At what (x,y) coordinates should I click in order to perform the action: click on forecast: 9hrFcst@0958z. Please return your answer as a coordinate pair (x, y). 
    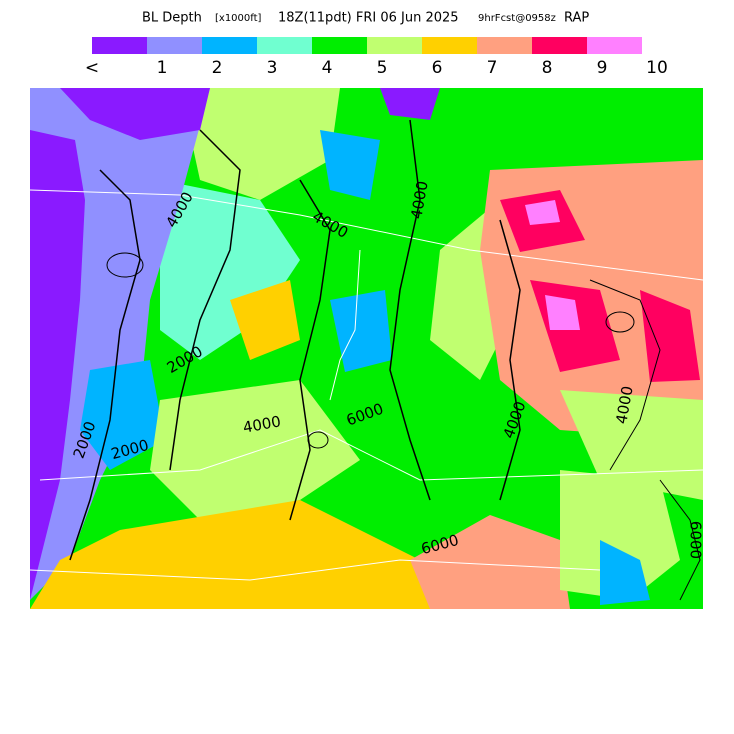
    Looking at the image, I should click on (517, 18).